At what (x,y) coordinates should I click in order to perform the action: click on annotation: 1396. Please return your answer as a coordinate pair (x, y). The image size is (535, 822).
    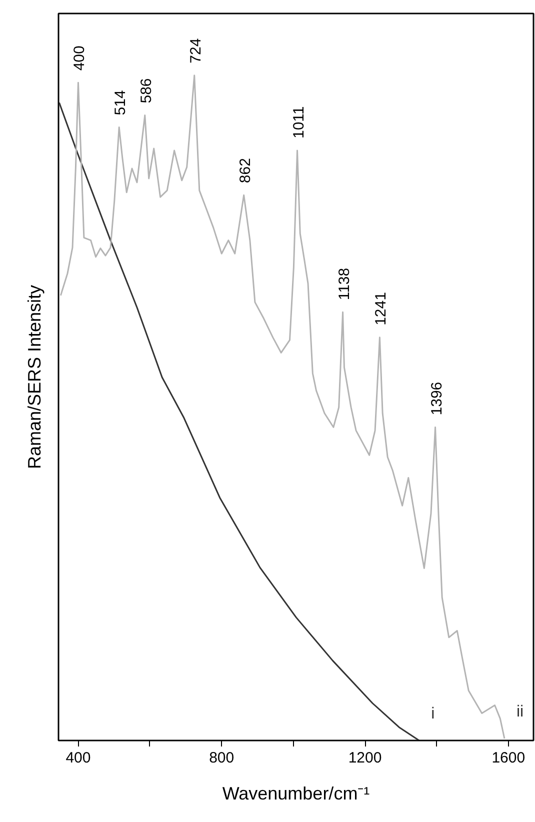
    Looking at the image, I should click on (437, 399).